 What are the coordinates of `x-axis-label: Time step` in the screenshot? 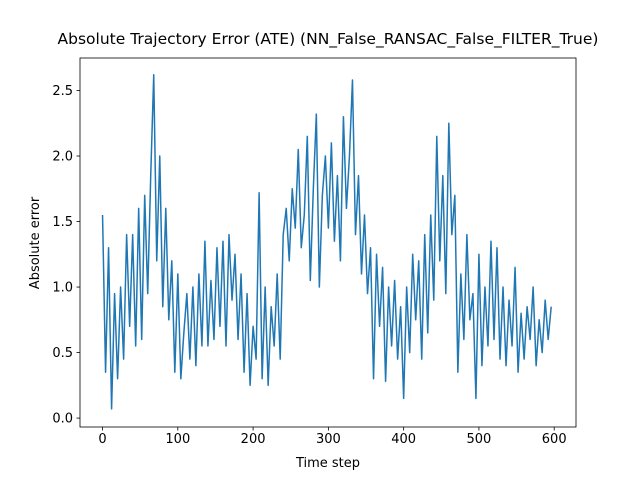 It's located at (327, 463).